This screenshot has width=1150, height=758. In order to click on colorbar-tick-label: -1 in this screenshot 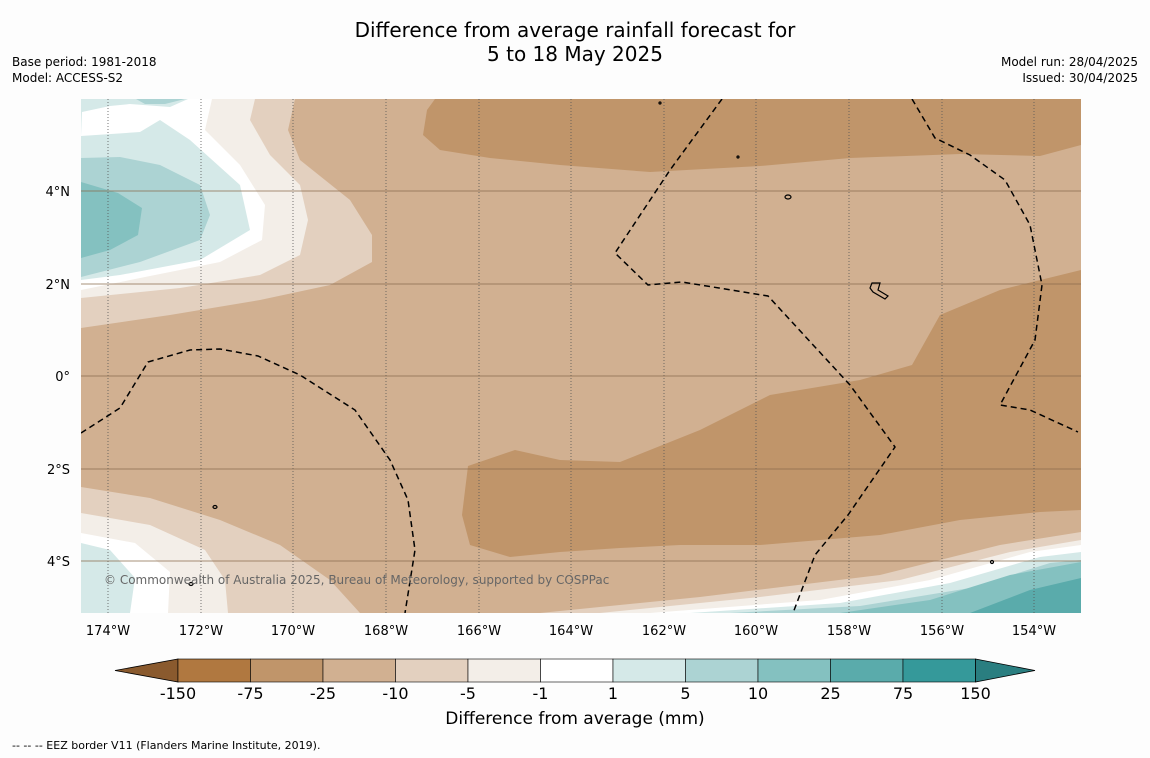, I will do `click(541, 693)`.